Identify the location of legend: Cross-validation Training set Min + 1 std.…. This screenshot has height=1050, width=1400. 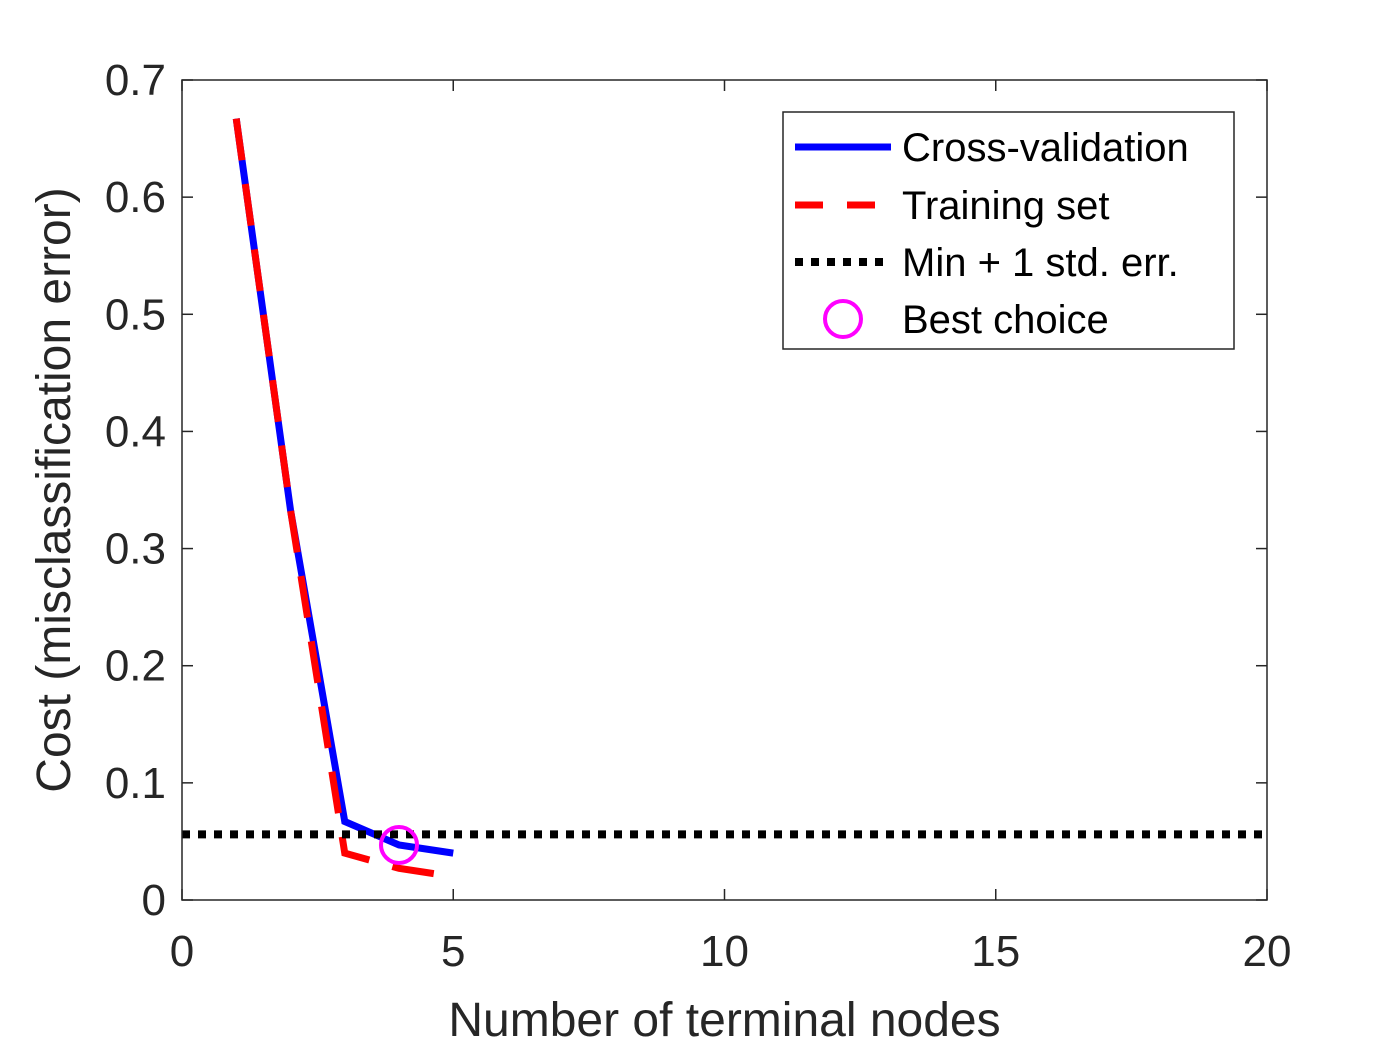
(1008, 230).